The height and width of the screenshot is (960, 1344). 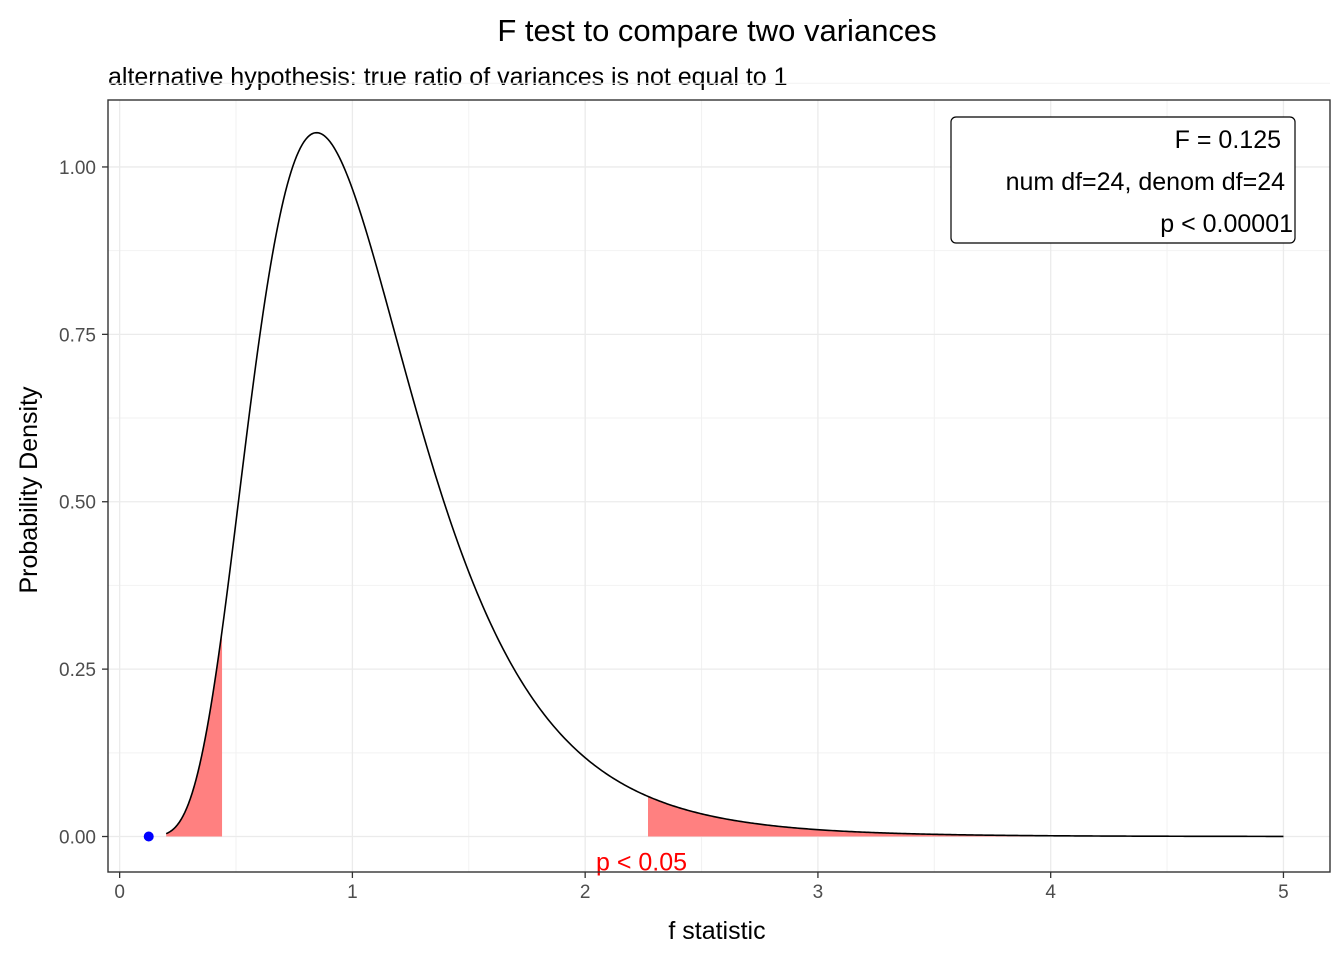 What do you see at coordinates (1283, 892) in the screenshot?
I see `x-tick-label: 5` at bounding box center [1283, 892].